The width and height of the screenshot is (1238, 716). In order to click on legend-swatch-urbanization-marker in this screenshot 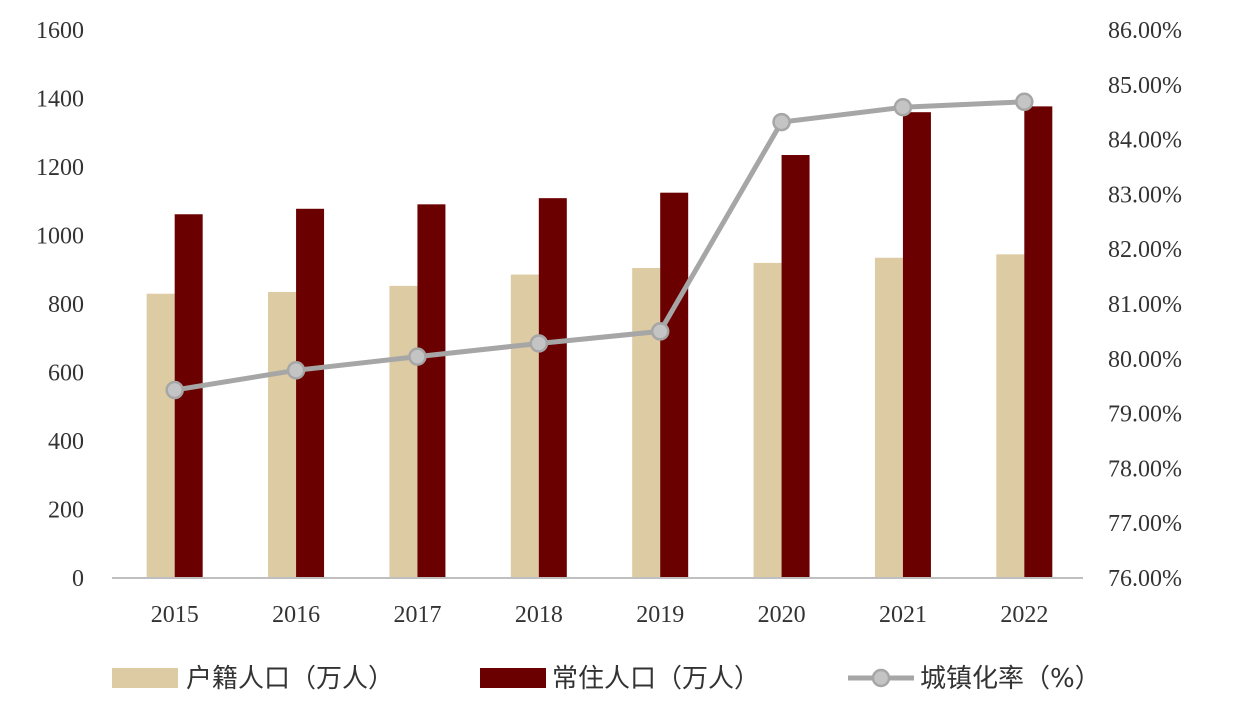, I will do `click(881, 678)`.